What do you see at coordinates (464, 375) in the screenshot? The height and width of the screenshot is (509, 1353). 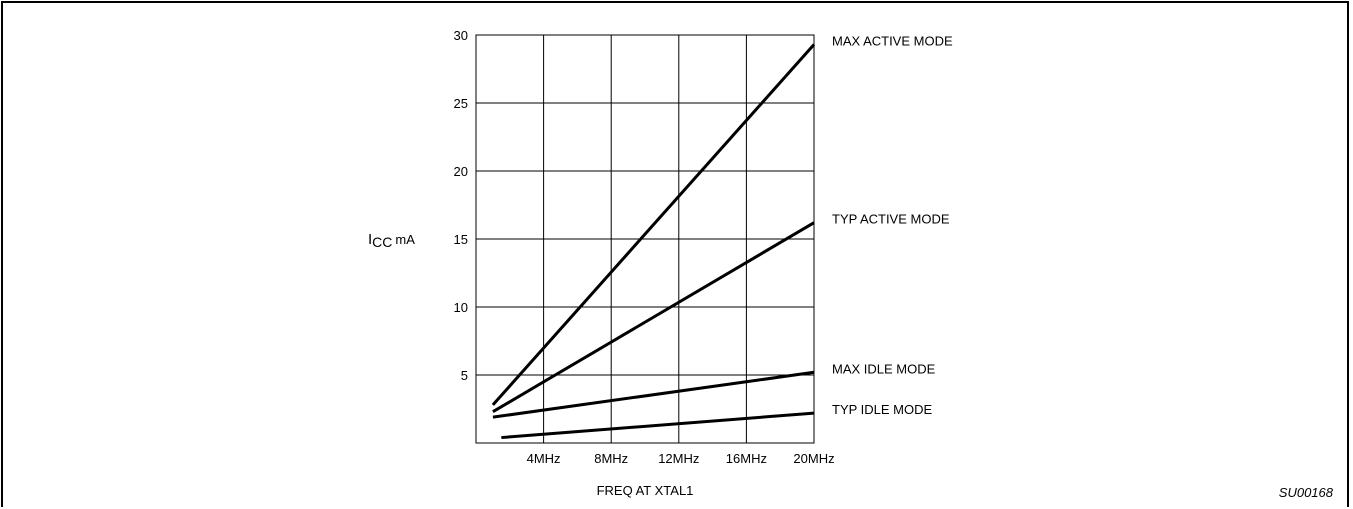 I see `y-tick-label: 5` at bounding box center [464, 375].